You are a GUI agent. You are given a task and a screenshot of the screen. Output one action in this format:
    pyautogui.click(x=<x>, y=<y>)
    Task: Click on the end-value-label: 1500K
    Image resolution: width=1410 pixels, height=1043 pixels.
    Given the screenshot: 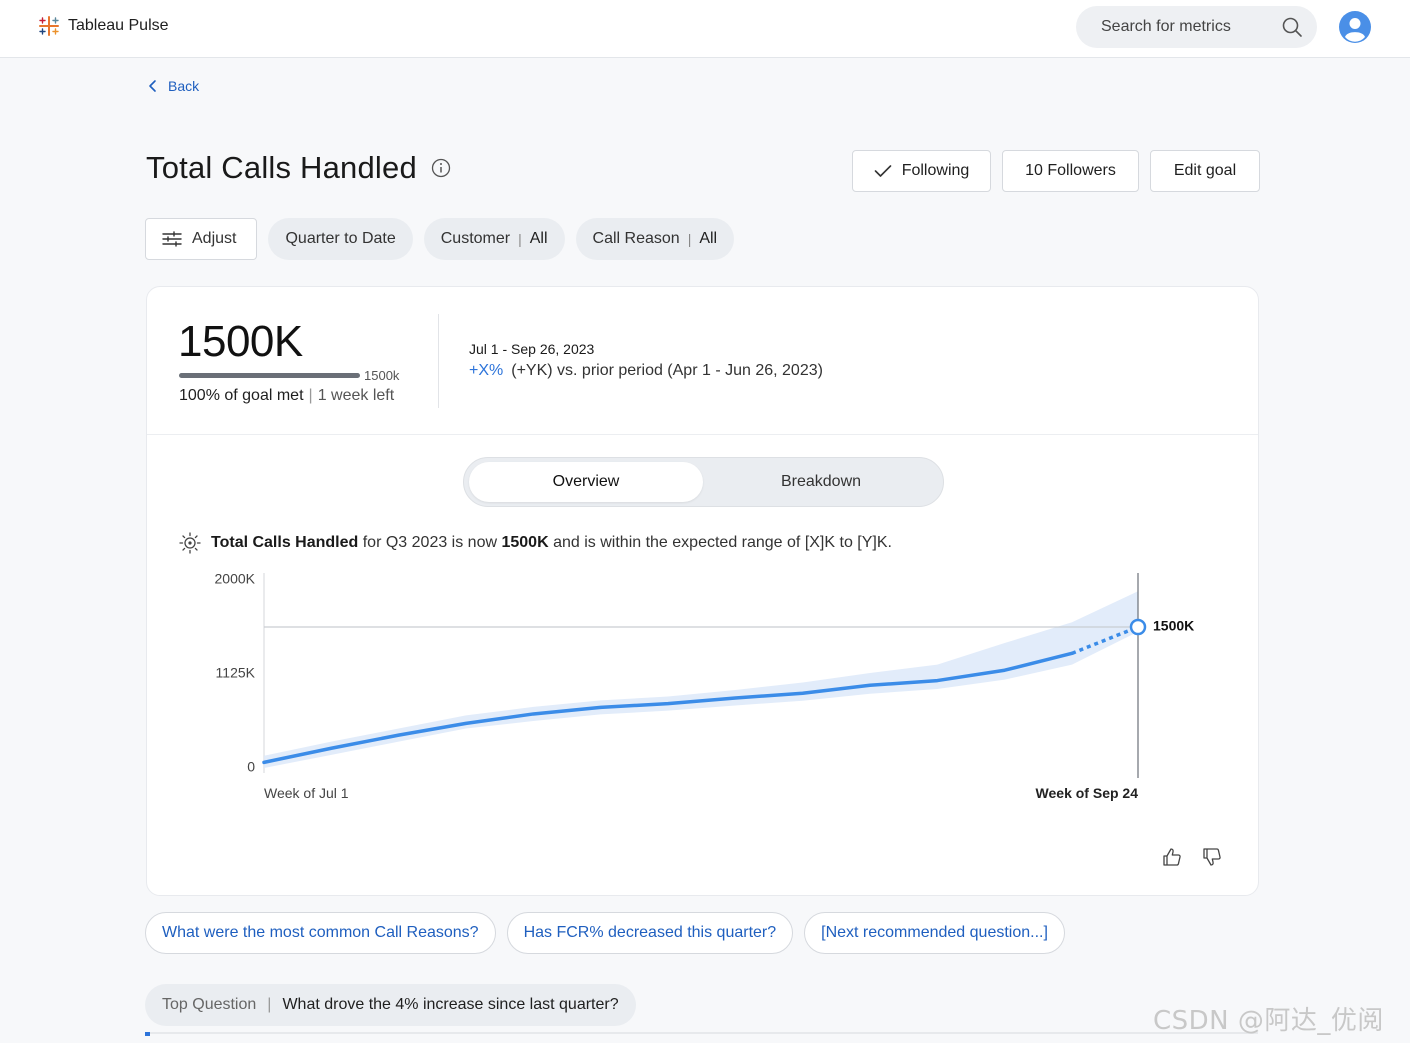 What is the action you would take?
    pyautogui.click(x=1173, y=626)
    